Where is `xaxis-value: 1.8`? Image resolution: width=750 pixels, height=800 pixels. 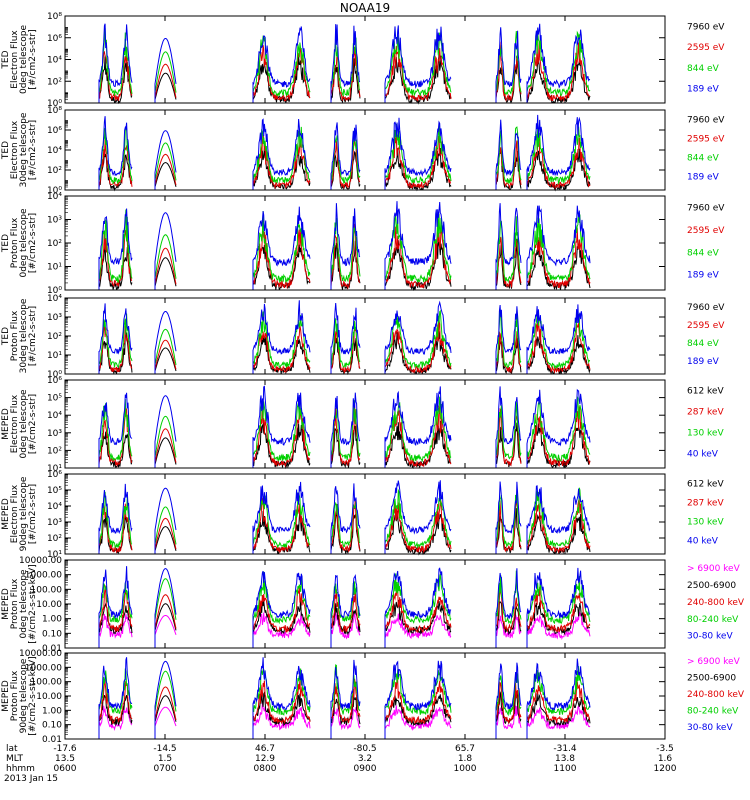
xaxis-value: 1.8 is located at coordinates (465, 759).